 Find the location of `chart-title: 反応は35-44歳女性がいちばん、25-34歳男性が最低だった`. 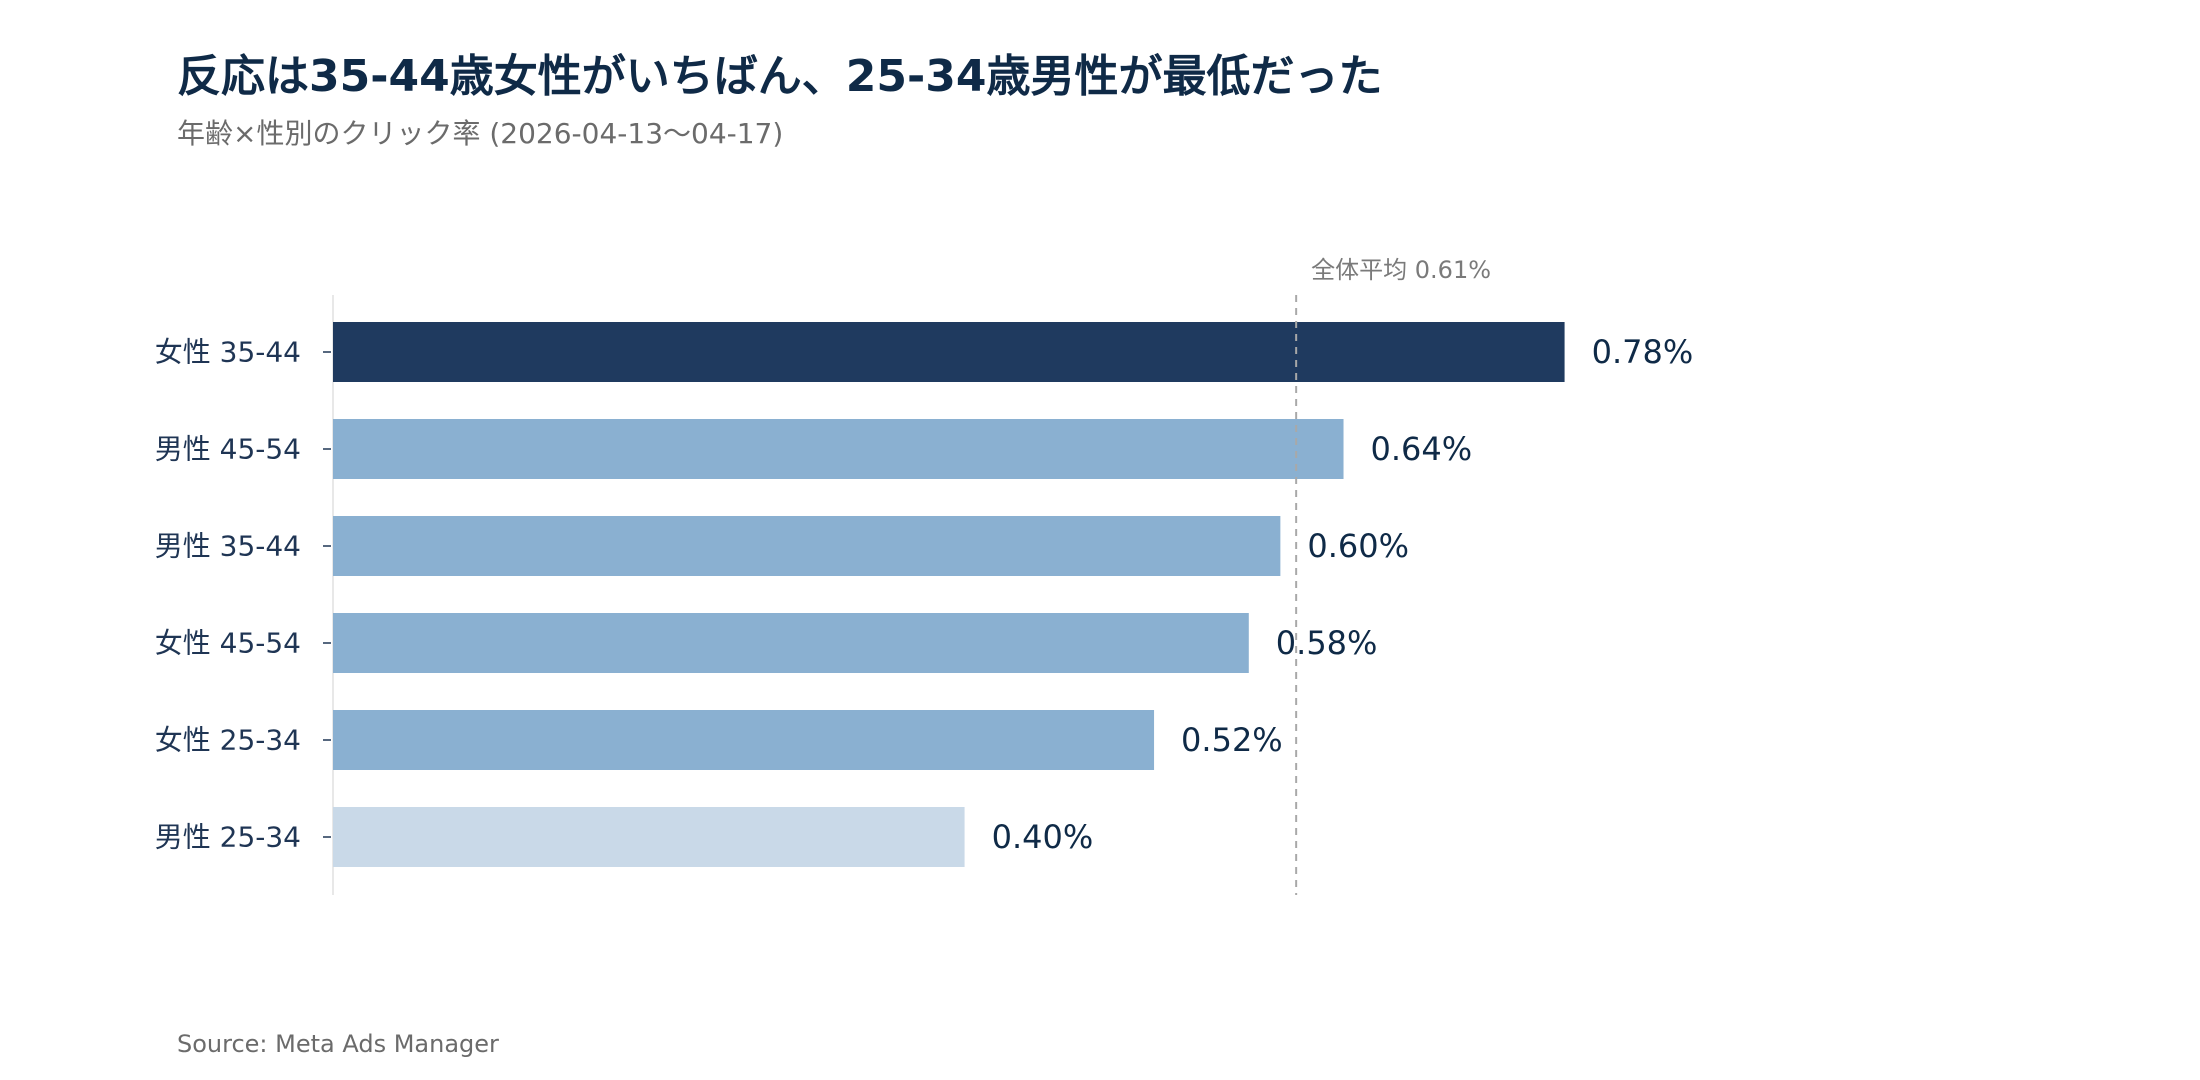

chart-title: 反応は35-44歳女性がいちばん、25-34歳男性が最低だった is located at coordinates (780, 76).